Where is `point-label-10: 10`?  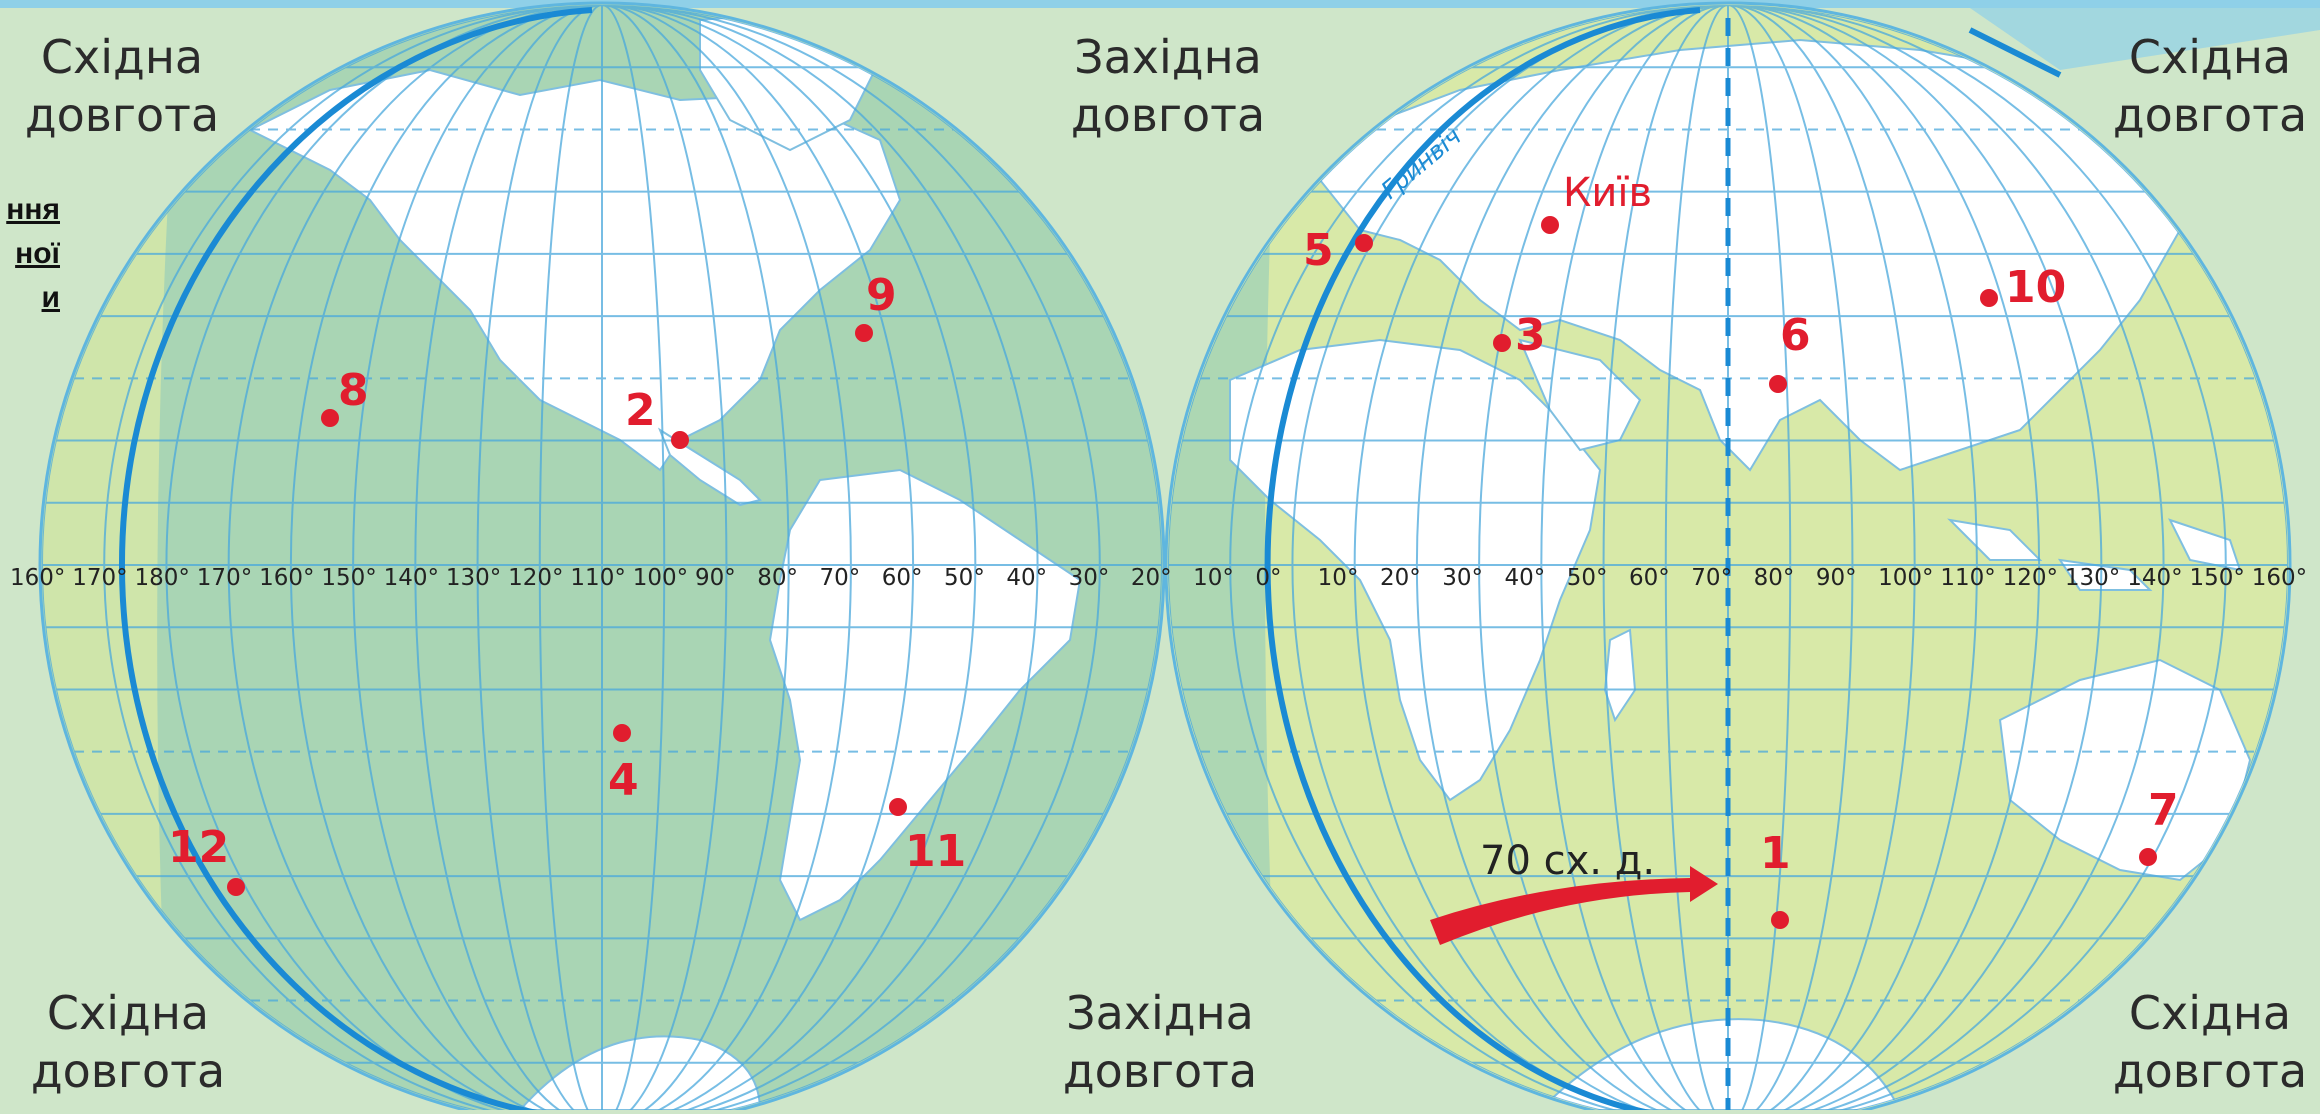 point-label-10: 10 is located at coordinates (2035, 287).